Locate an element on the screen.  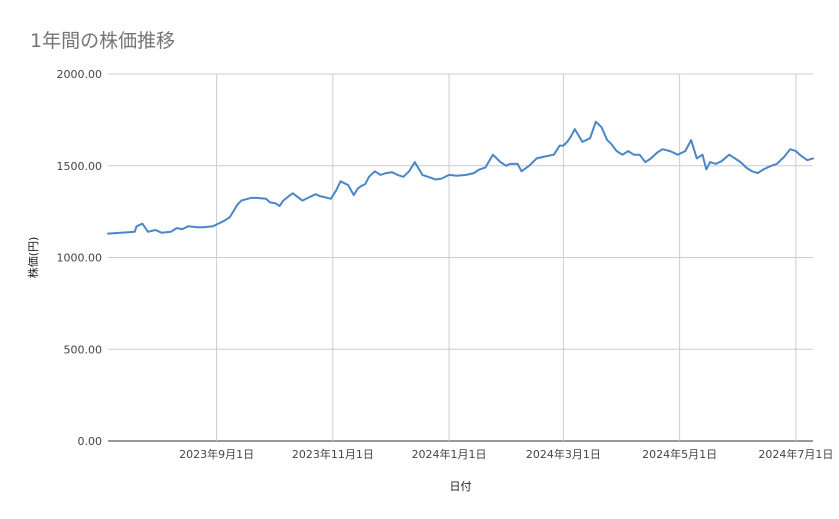
x-tick-label: 2023年9月1日 is located at coordinates (216, 454).